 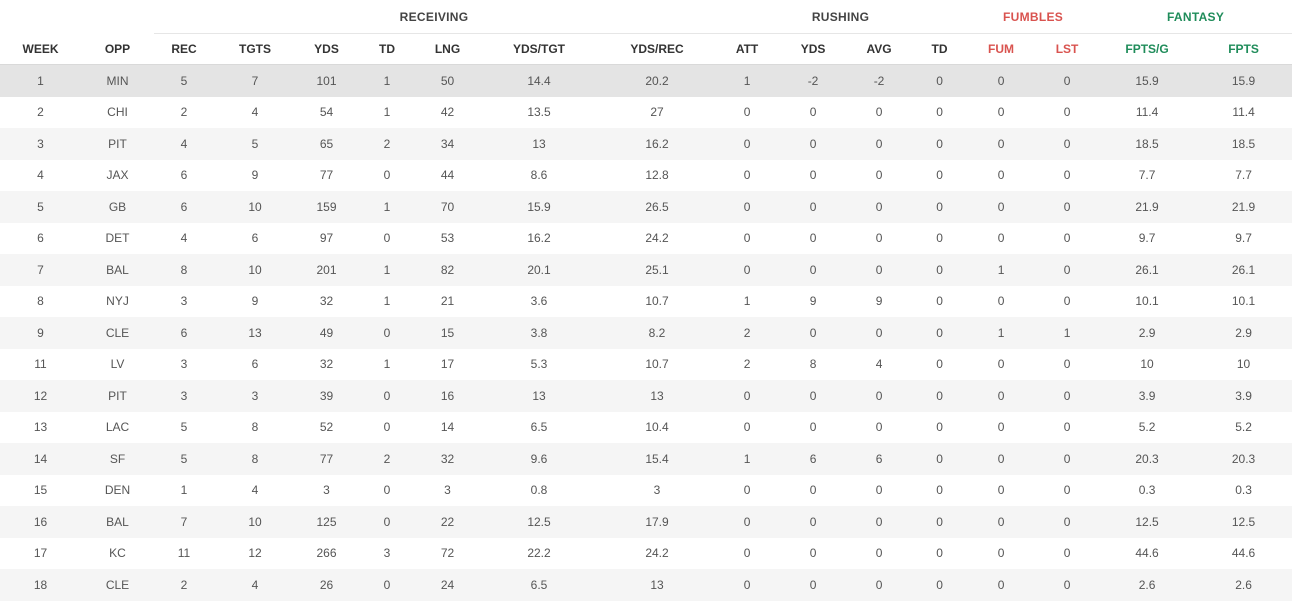 What do you see at coordinates (447, 49) in the screenshot?
I see `column-header-lng: LNG` at bounding box center [447, 49].